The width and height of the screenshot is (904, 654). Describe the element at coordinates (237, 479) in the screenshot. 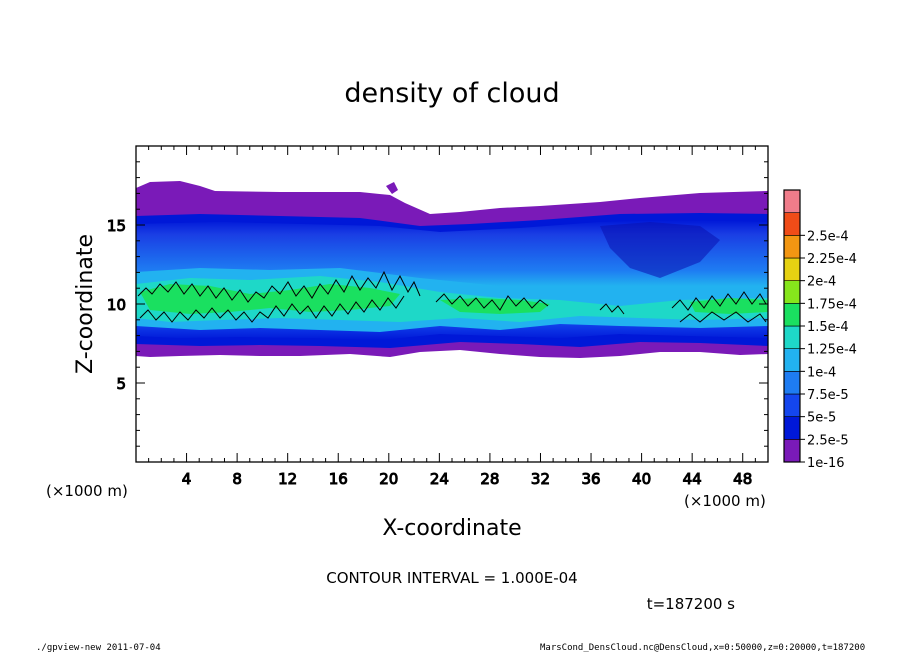

I see `x-tick-label: 8` at that location.